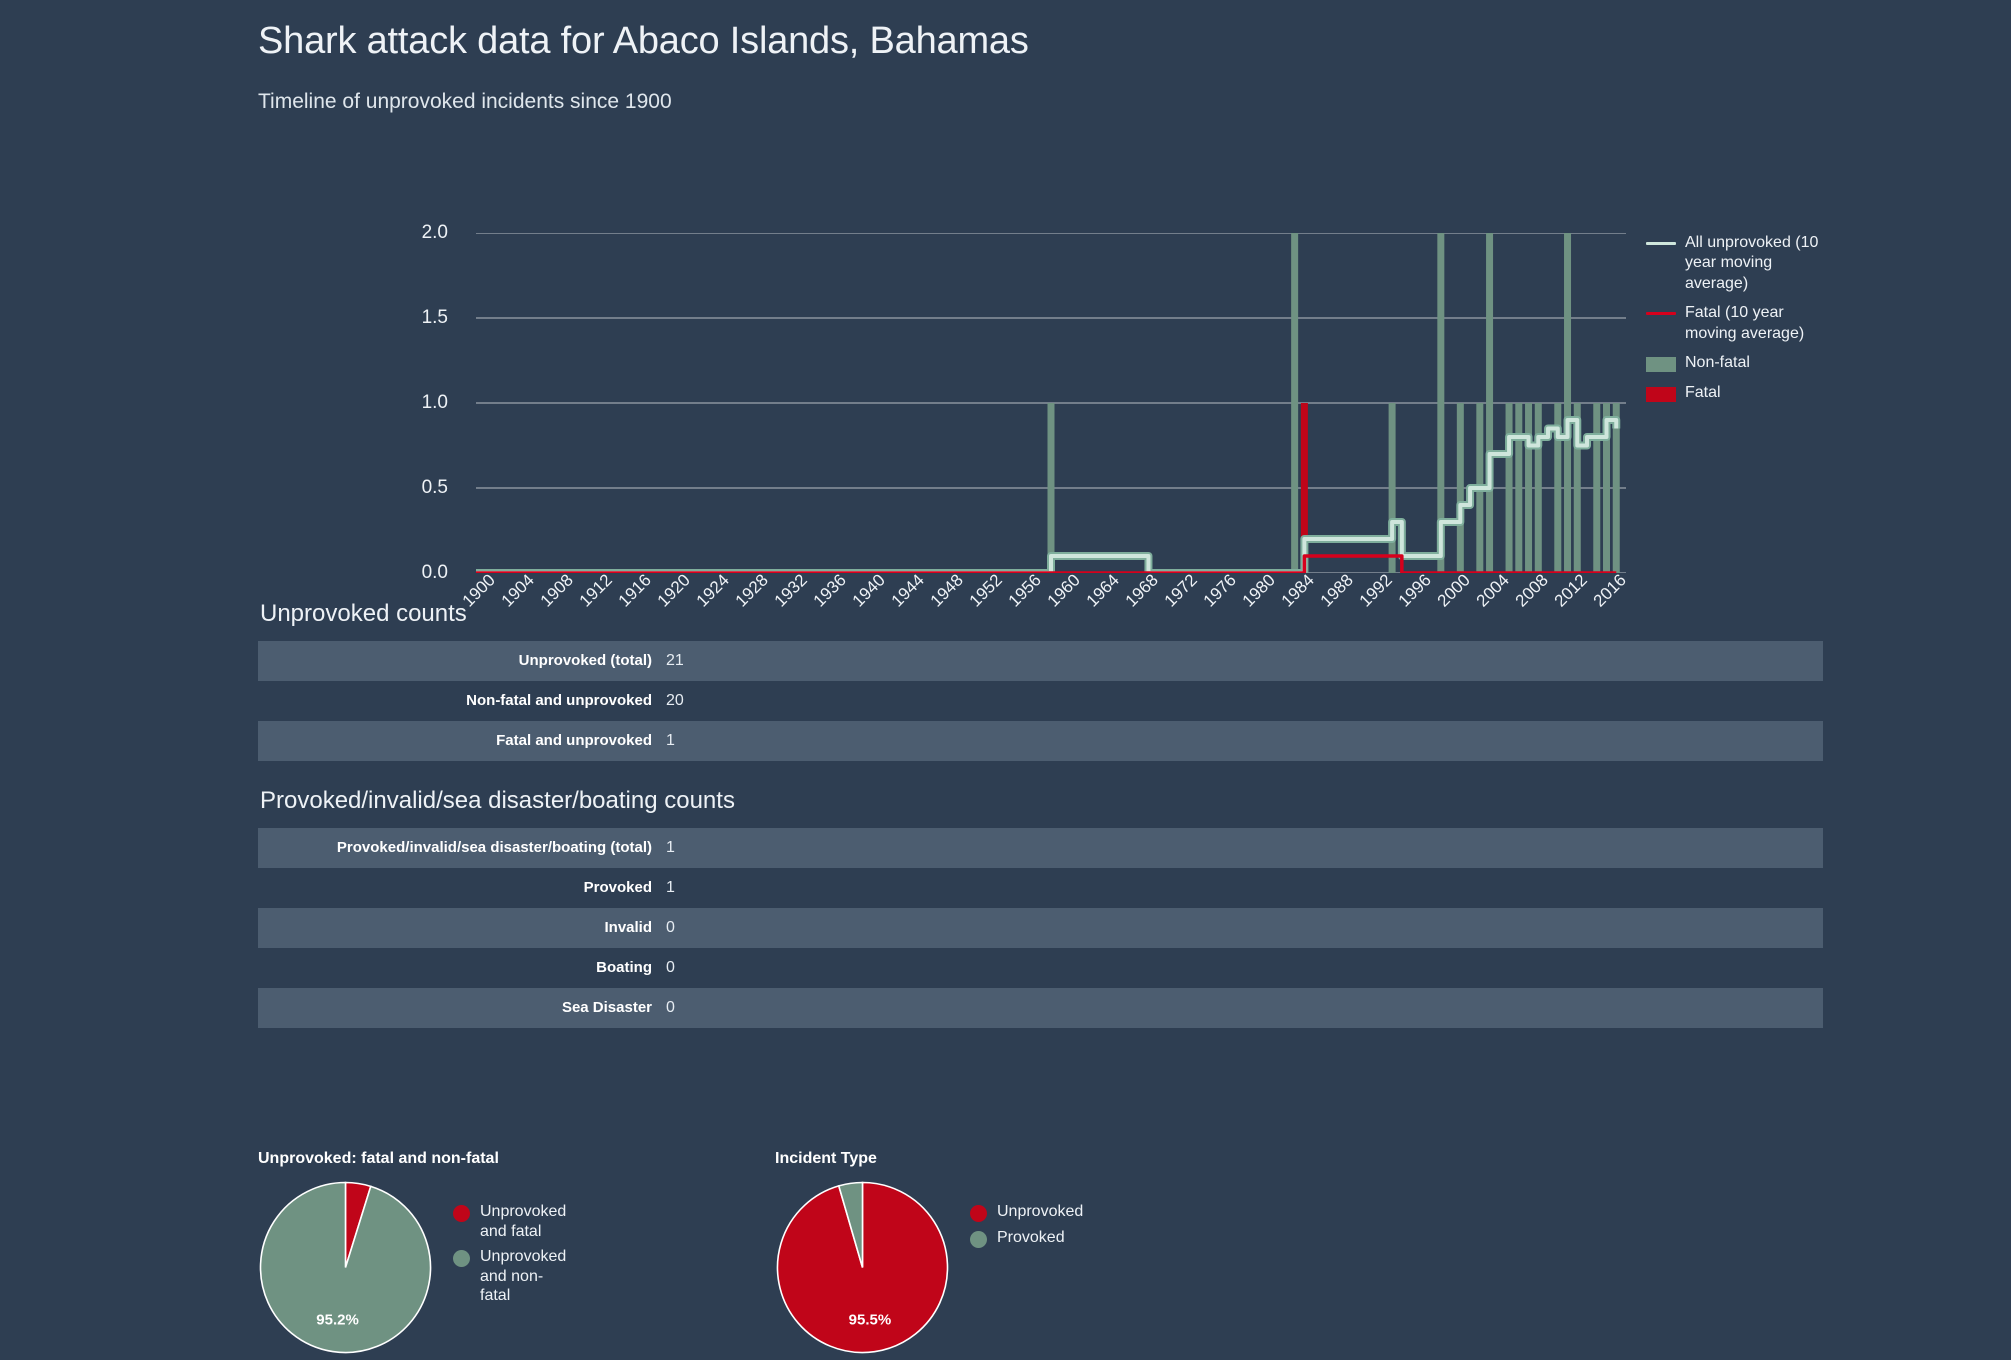  I want to click on plot-svg, so click(1051, 403).